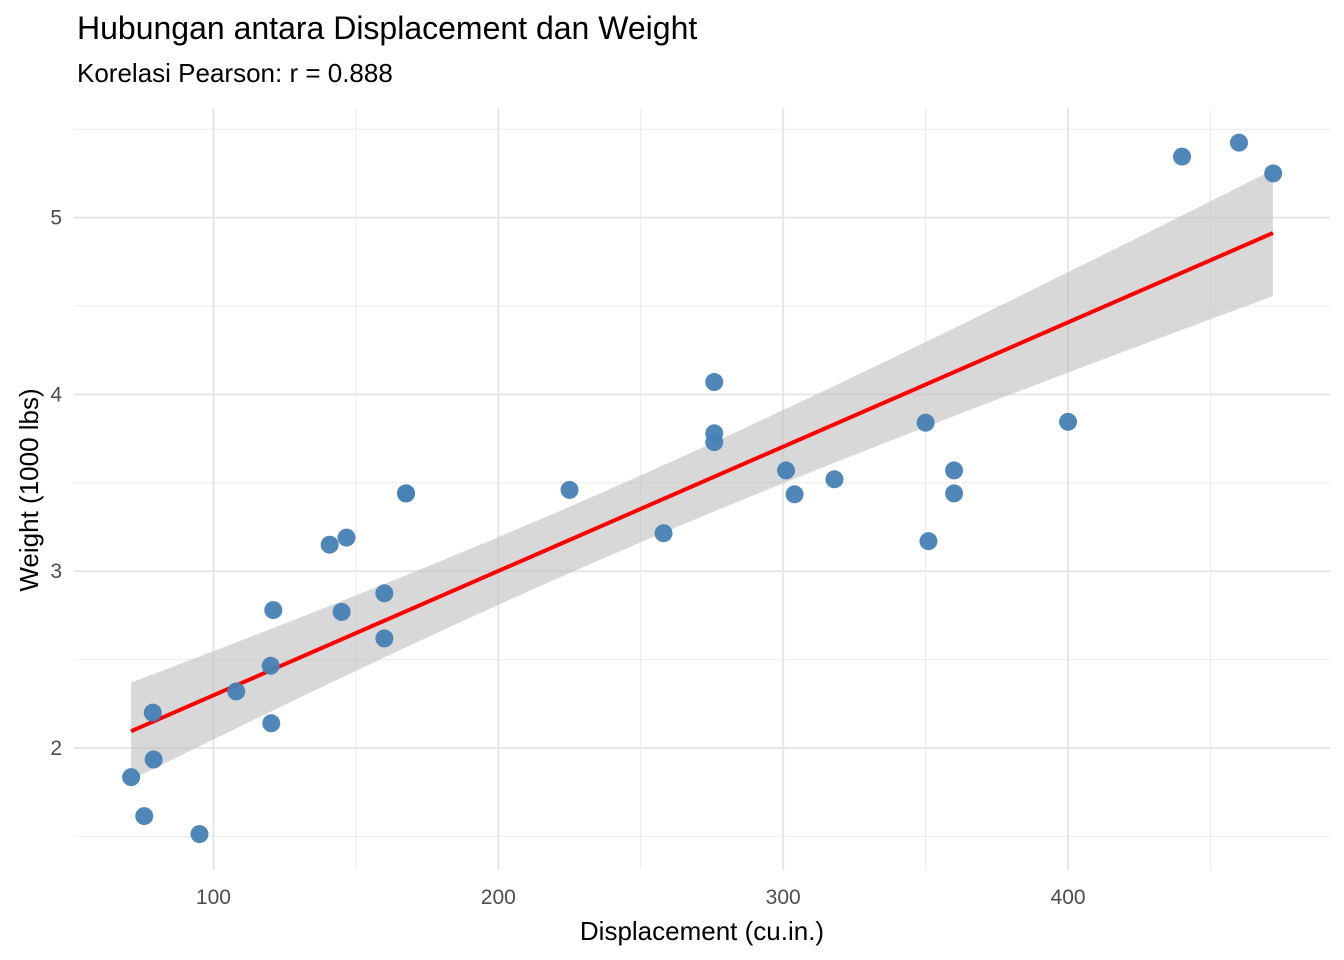 This screenshot has width=1344, height=960. Describe the element at coordinates (56, 483) in the screenshot. I see `y-tick-labels: 2 3 4 5` at that location.